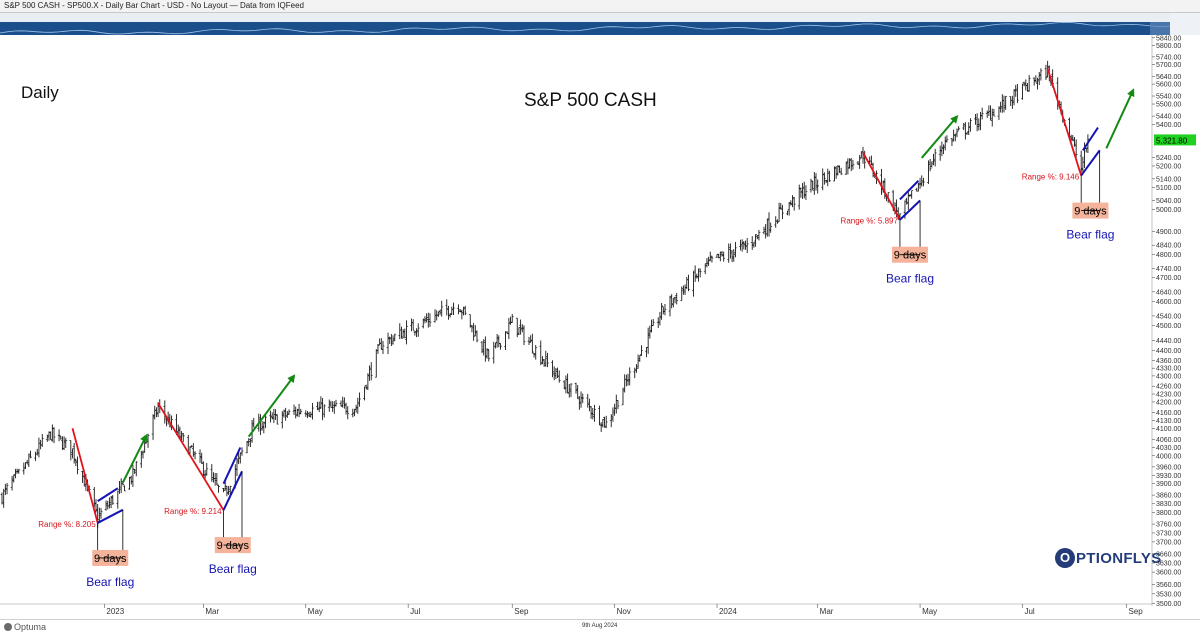 The width and height of the screenshot is (1200, 635). Describe the element at coordinates (929, 611) in the screenshot. I see `date-tick-label: May` at that location.